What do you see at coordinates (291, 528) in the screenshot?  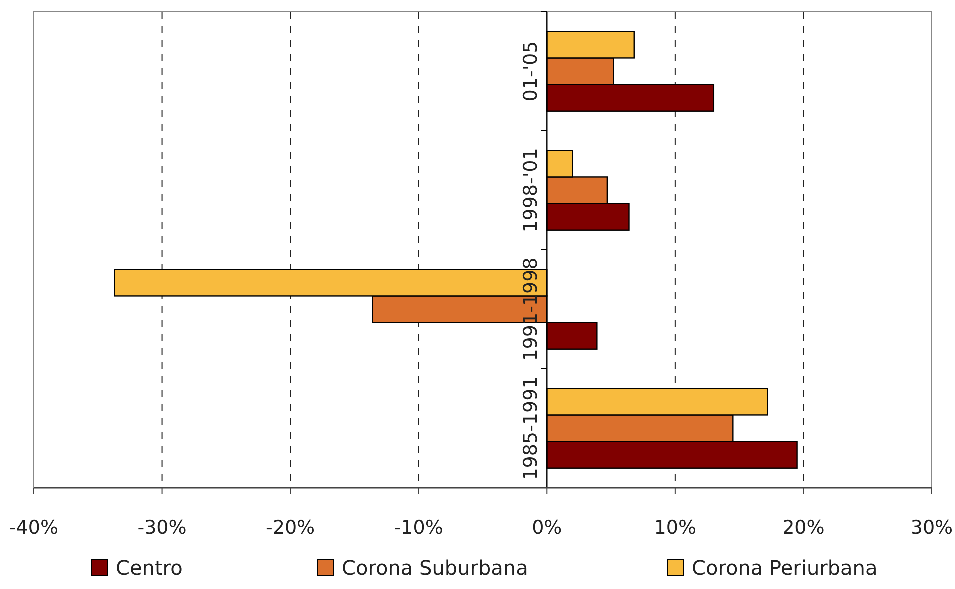 I see `x-tick-label: -20%` at bounding box center [291, 528].